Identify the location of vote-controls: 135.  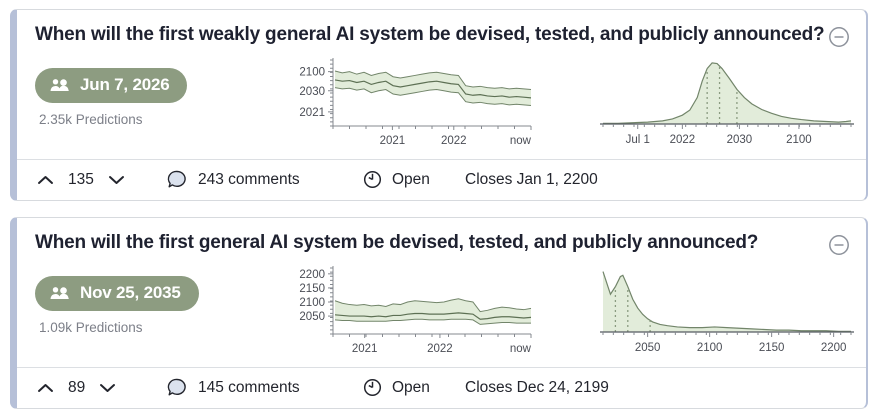
(101, 180).